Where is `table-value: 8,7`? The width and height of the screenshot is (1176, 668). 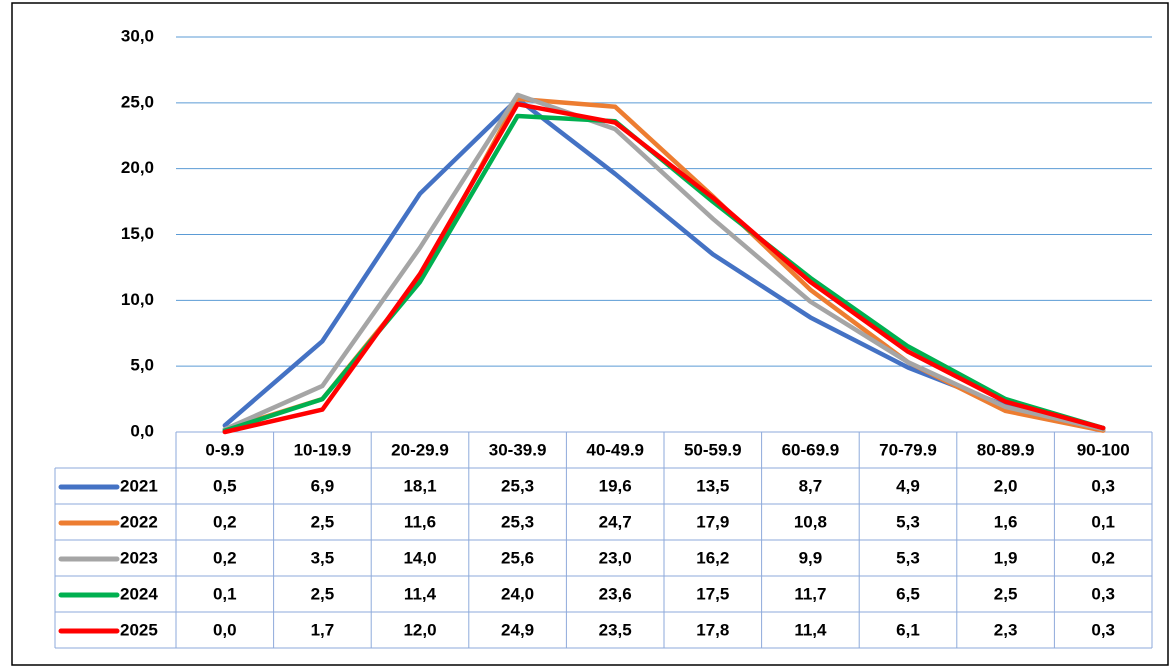 table-value: 8,7 is located at coordinates (811, 485).